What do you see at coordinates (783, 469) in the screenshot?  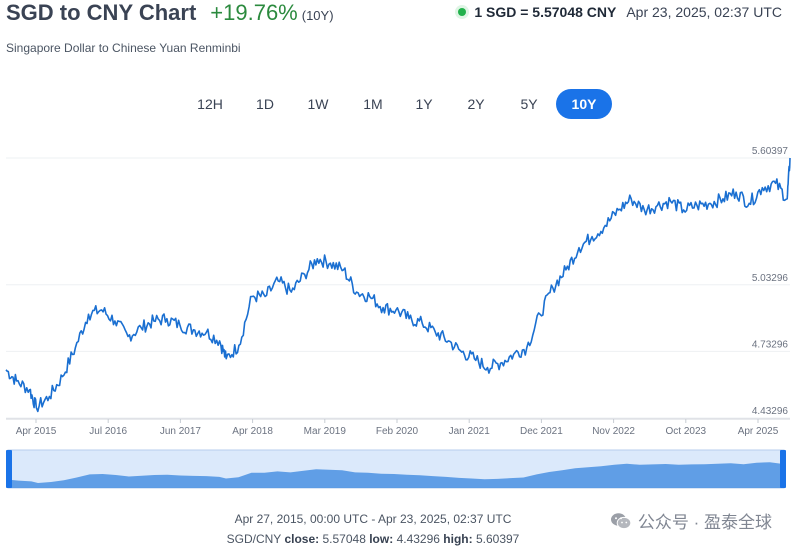 I see `navigator-right-handle` at bounding box center [783, 469].